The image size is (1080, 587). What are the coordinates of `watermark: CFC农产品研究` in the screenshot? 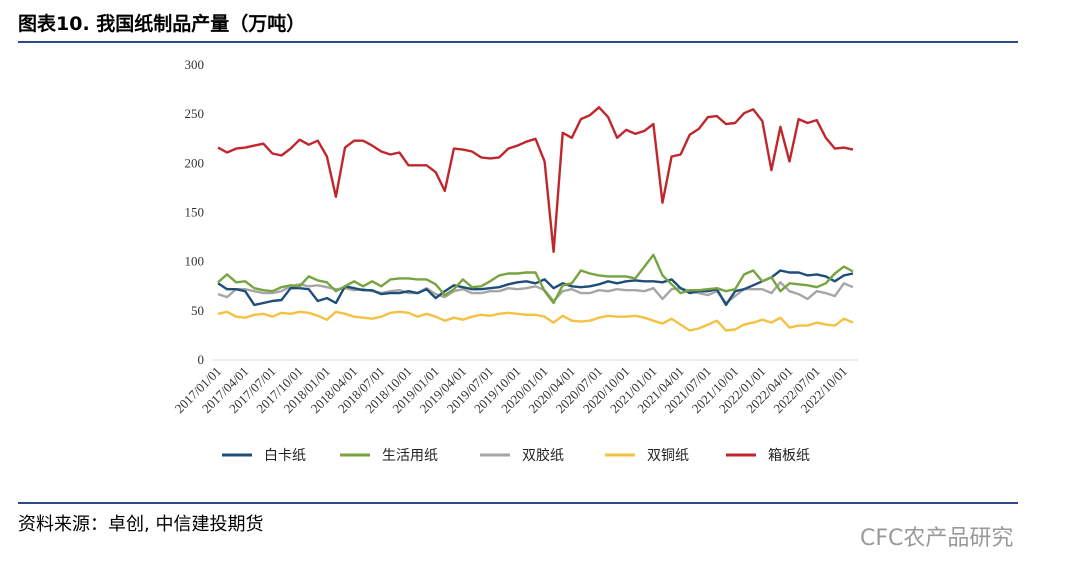 It's located at (936, 538).